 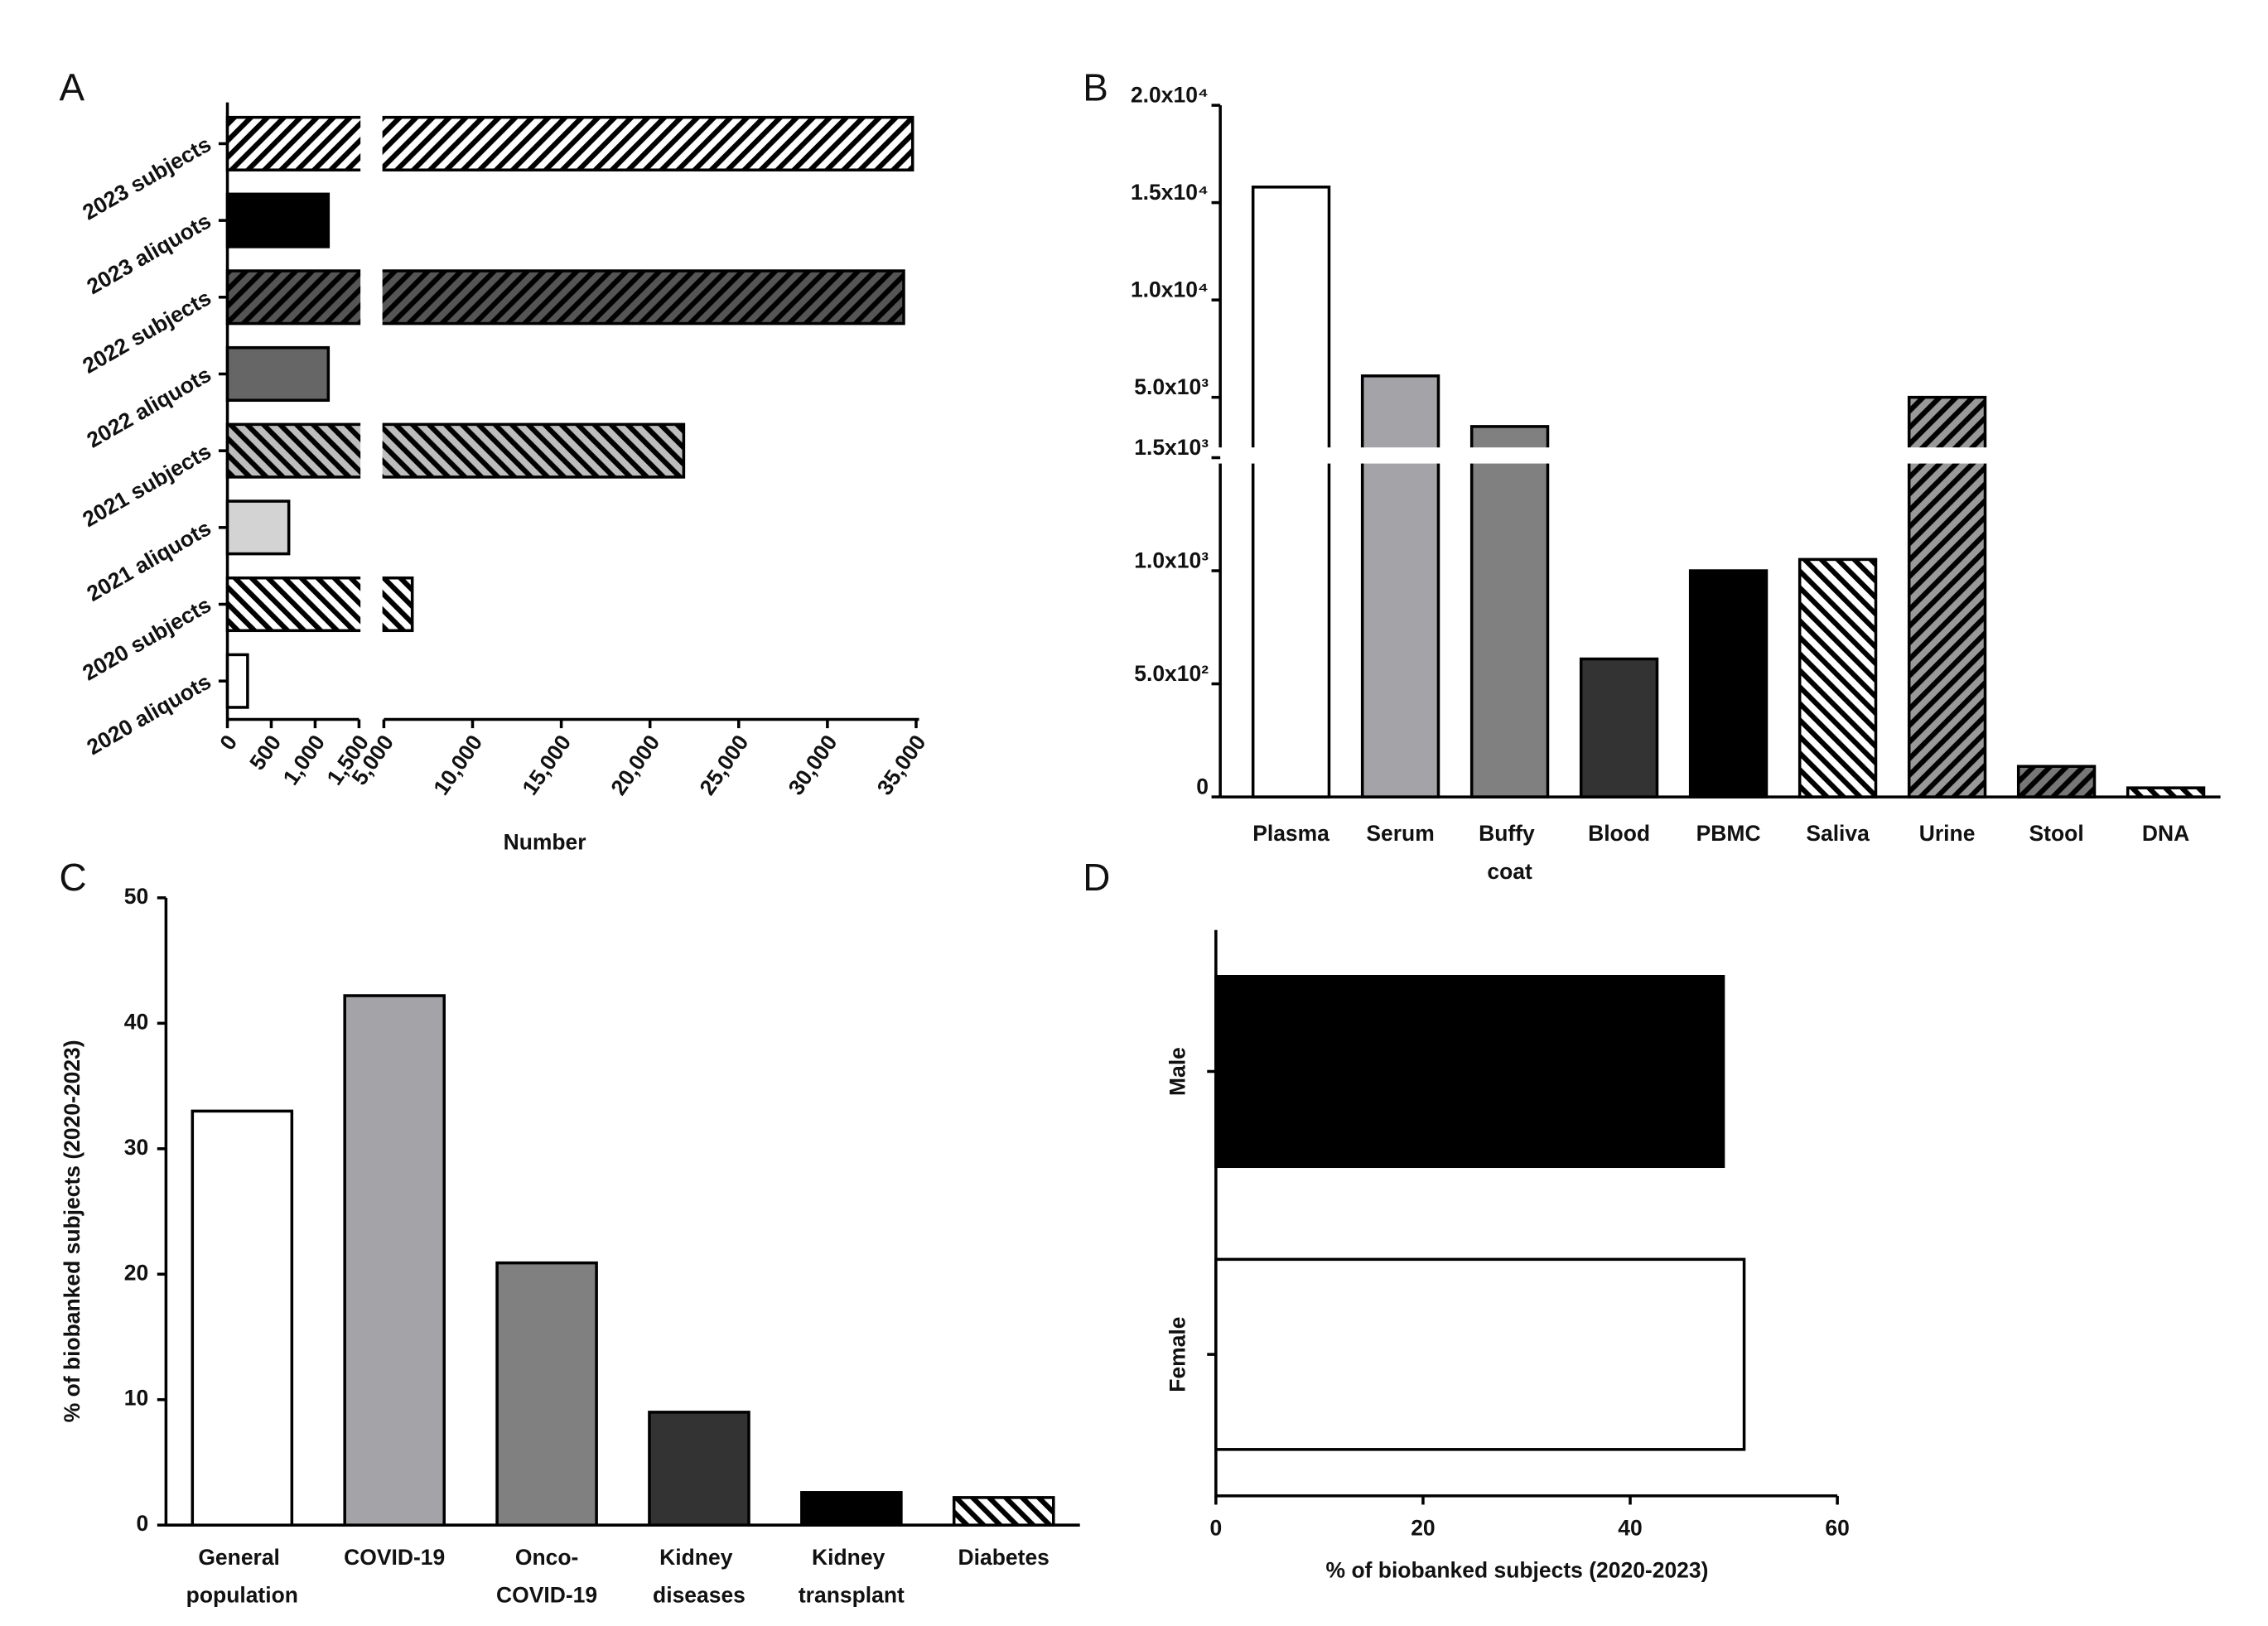 I want to click on y-tick-label: 10, so click(x=136, y=1398).